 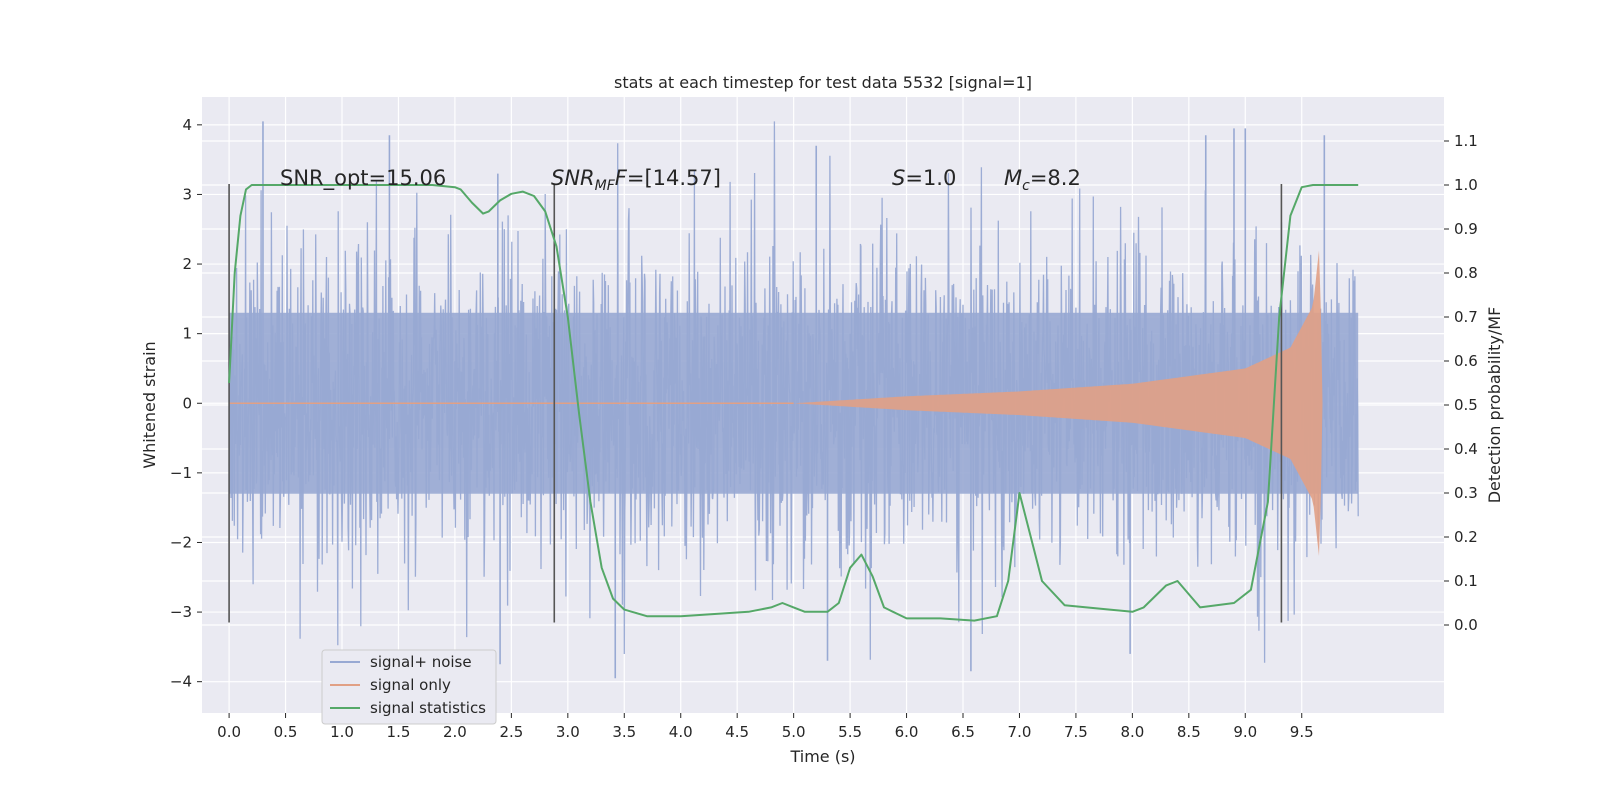 What do you see at coordinates (573, 178) in the screenshot?
I see `snr-mf-base: SNR` at bounding box center [573, 178].